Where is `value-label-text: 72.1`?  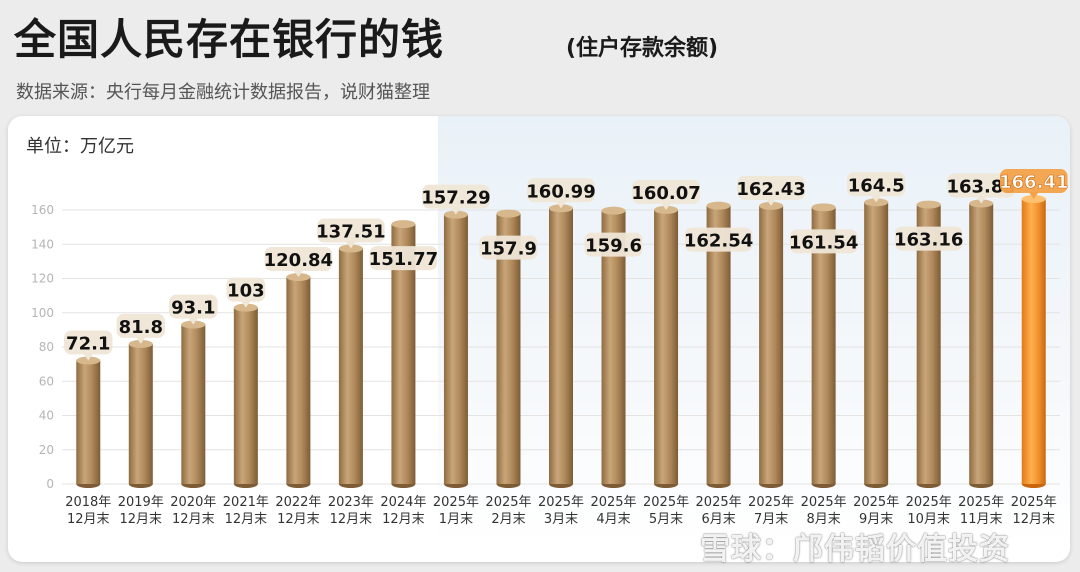 value-label-text: 72.1 is located at coordinates (88, 344).